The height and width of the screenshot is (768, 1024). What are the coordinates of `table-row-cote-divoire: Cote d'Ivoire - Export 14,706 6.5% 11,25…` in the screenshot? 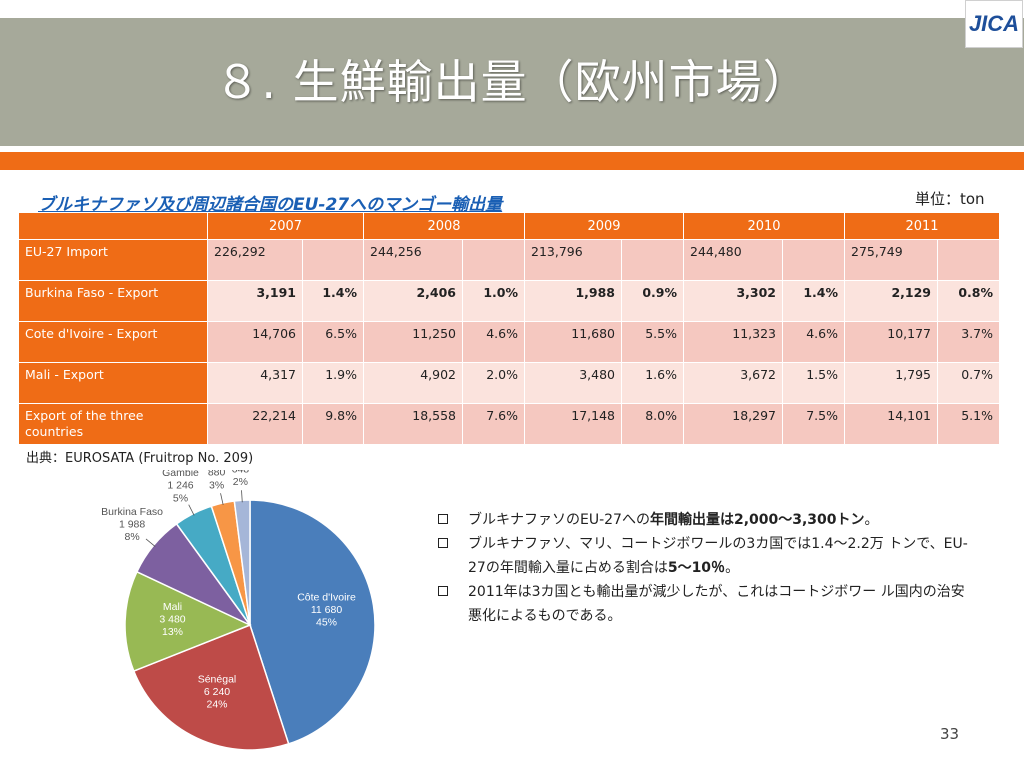 It's located at (509, 342).